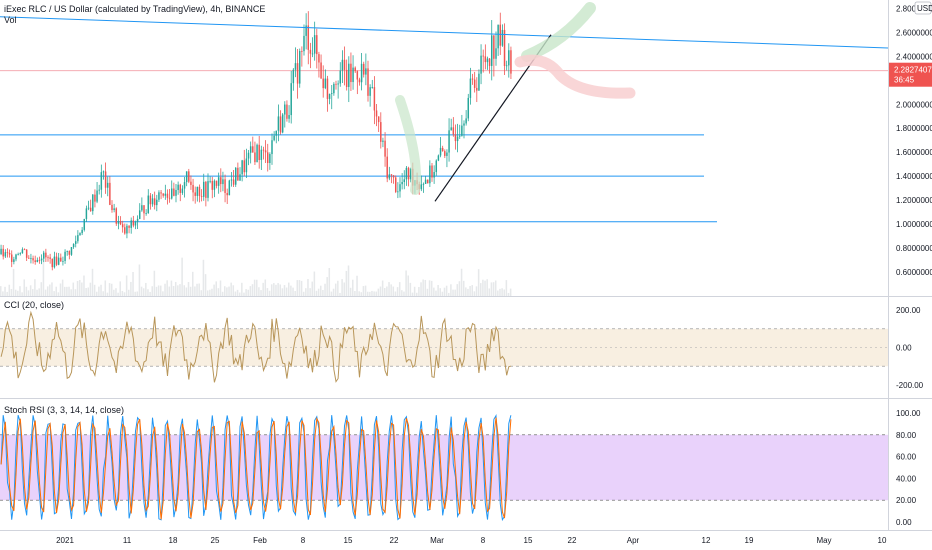 This screenshot has height=550, width=932. I want to click on cci-tick-label: 200.00, so click(908, 310).